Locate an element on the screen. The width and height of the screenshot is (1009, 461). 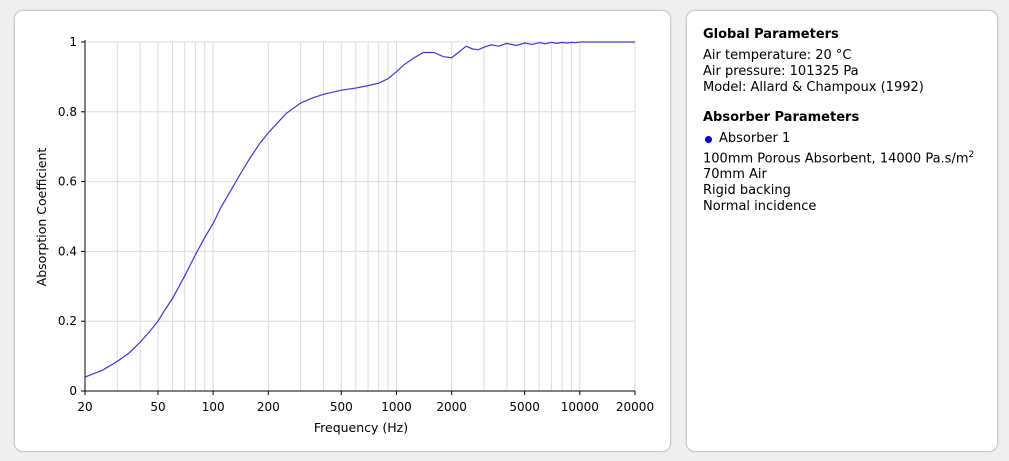
y-axis-title: Absorption Coefficient is located at coordinates (41, 217).